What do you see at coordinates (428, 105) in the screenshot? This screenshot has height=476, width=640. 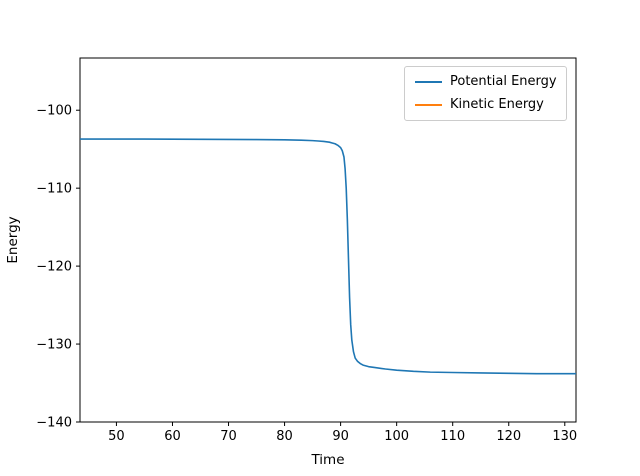 I see `kinetic-energy-line-swatch` at bounding box center [428, 105].